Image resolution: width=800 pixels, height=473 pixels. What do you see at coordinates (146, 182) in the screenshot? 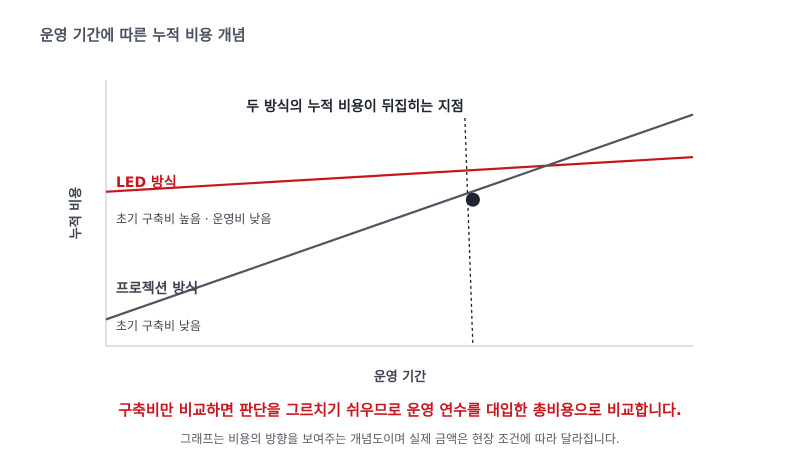
I see `series-label-led: LED 방식` at bounding box center [146, 182].